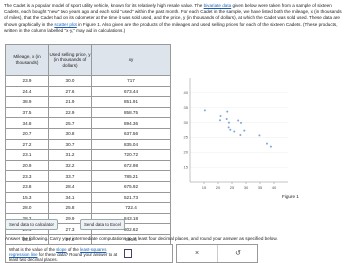 This screenshot has height=263, width=350. What do you see at coordinates (61, 249) in the screenshot?
I see `link: slope` at bounding box center [61, 249].